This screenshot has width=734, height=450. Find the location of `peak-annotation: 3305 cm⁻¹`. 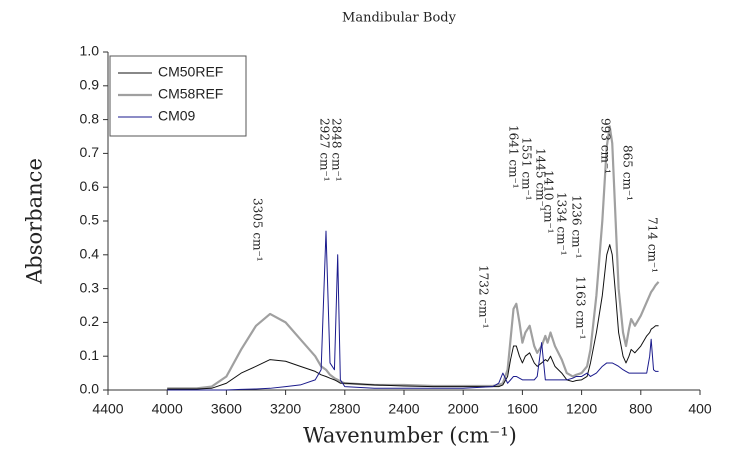

peak-annotation: 3305 cm⁻¹ is located at coordinates (258, 230).